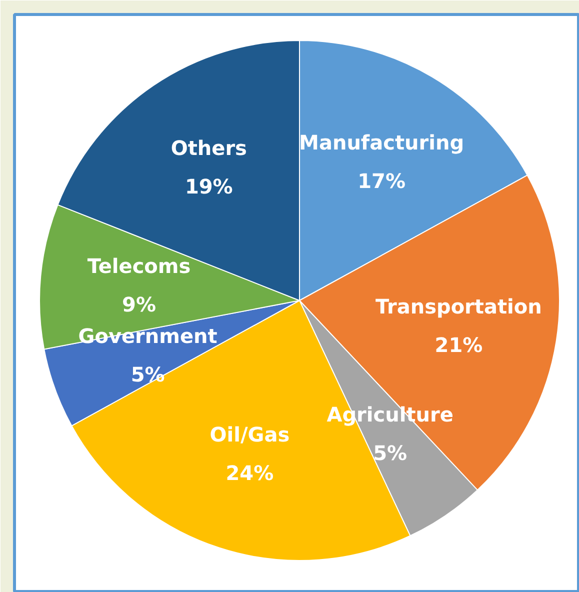 The height and width of the screenshot is (592, 579). Describe the element at coordinates (250, 473) in the screenshot. I see `data-label: 24%` at that location.